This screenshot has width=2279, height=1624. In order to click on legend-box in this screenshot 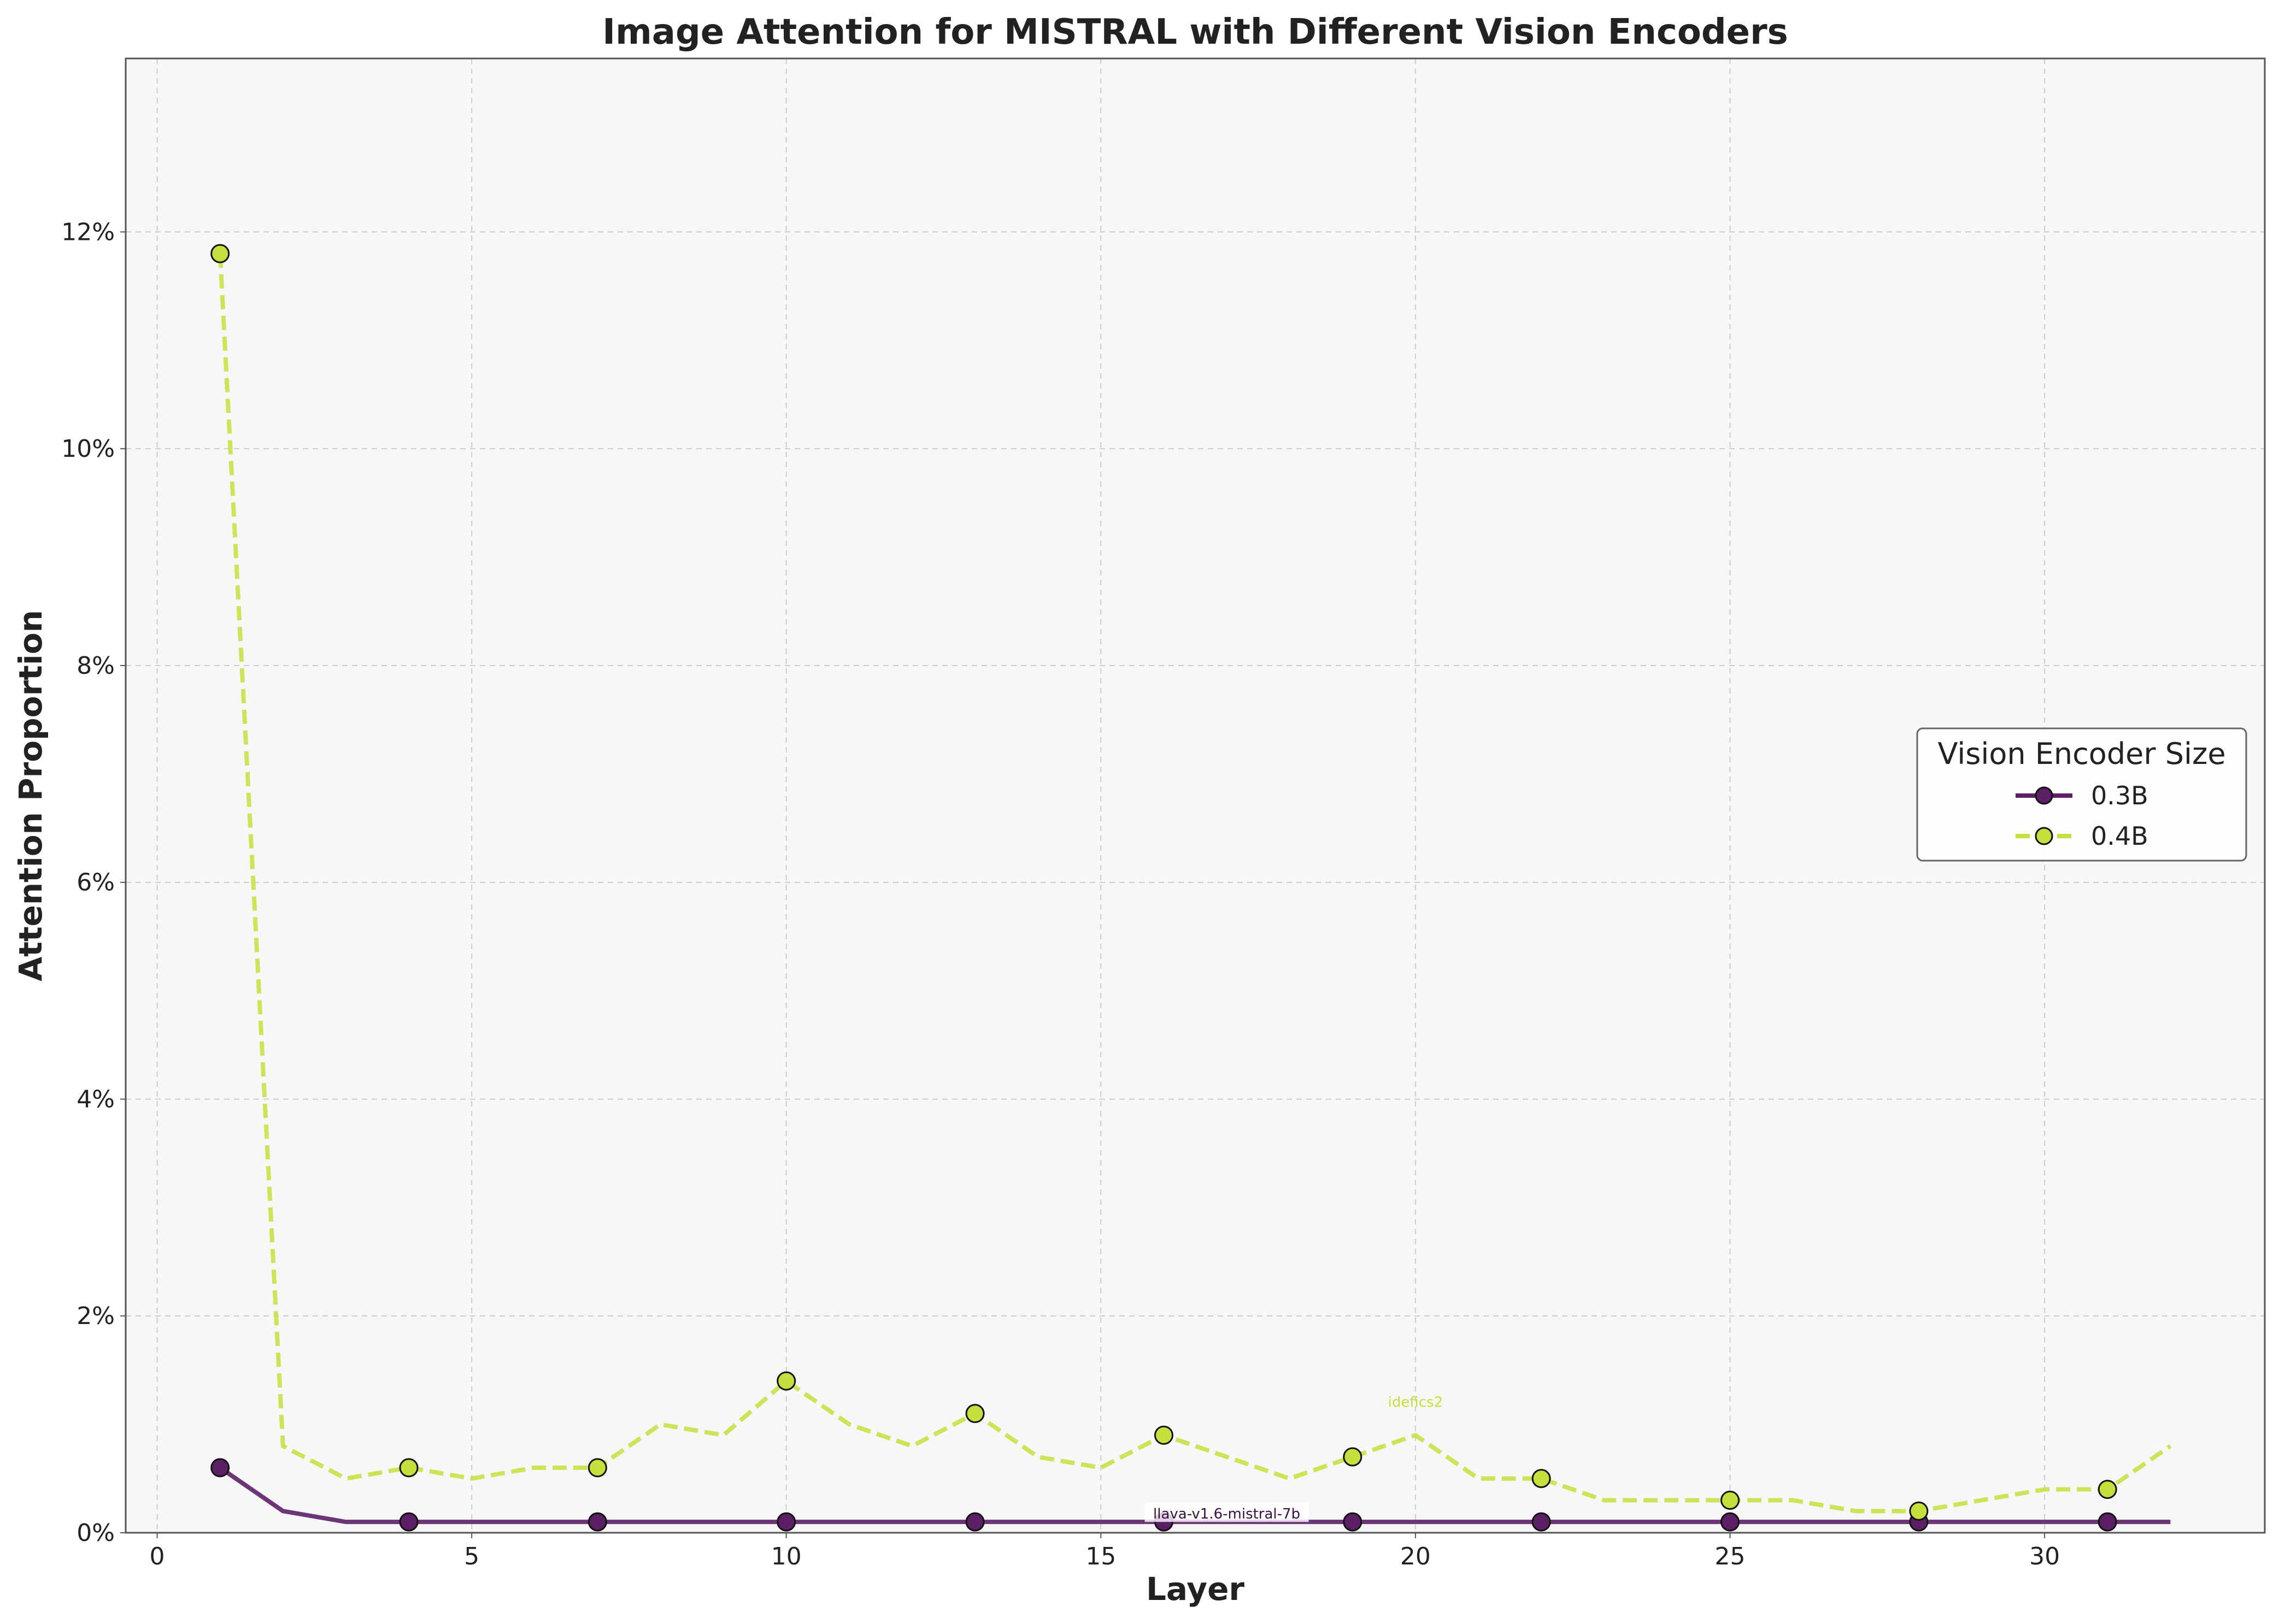, I will do `click(2081, 794)`.